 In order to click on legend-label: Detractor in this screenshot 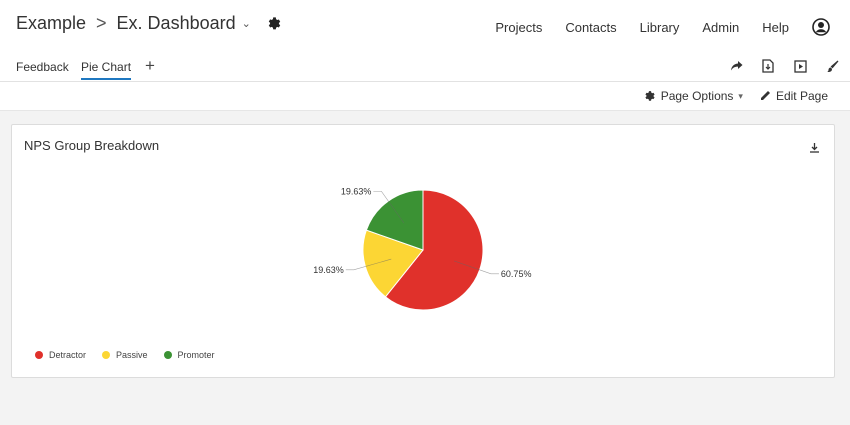, I will do `click(68, 355)`.